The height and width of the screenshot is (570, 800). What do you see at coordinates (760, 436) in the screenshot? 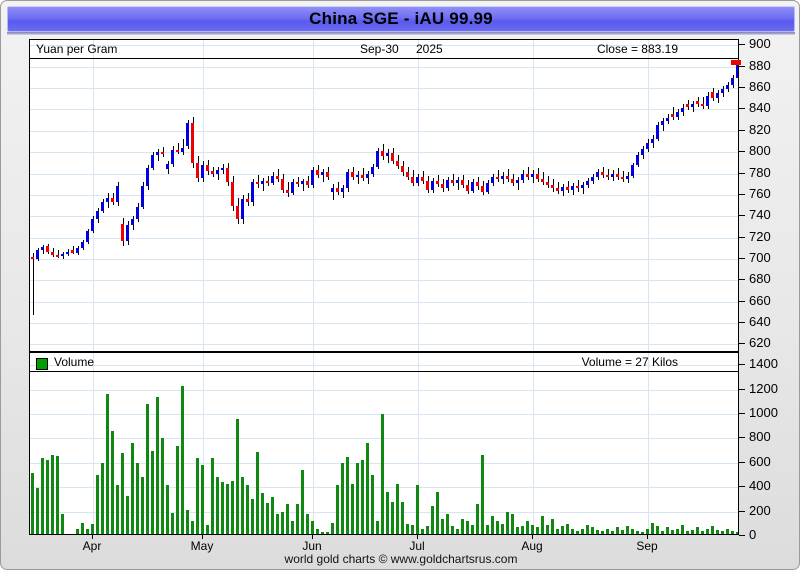
I see `volume-axis-tick-label: 800` at bounding box center [760, 436].